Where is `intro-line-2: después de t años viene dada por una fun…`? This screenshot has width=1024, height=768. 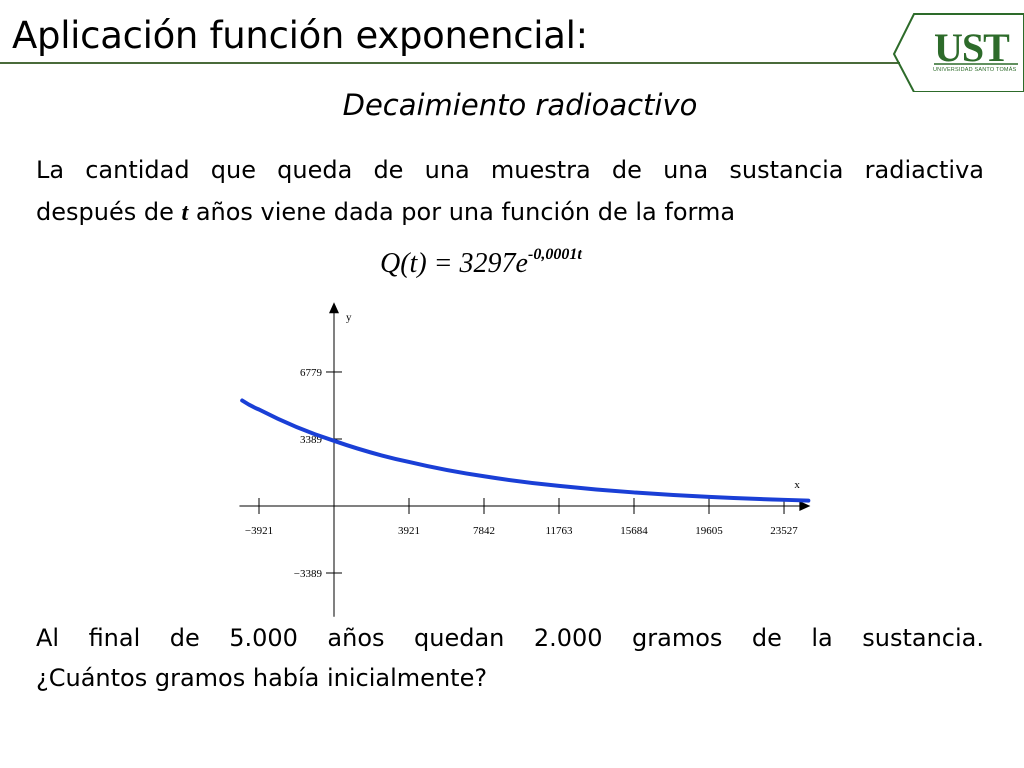 intro-line-2: después de t años viene dada por una fun… is located at coordinates (510, 212).